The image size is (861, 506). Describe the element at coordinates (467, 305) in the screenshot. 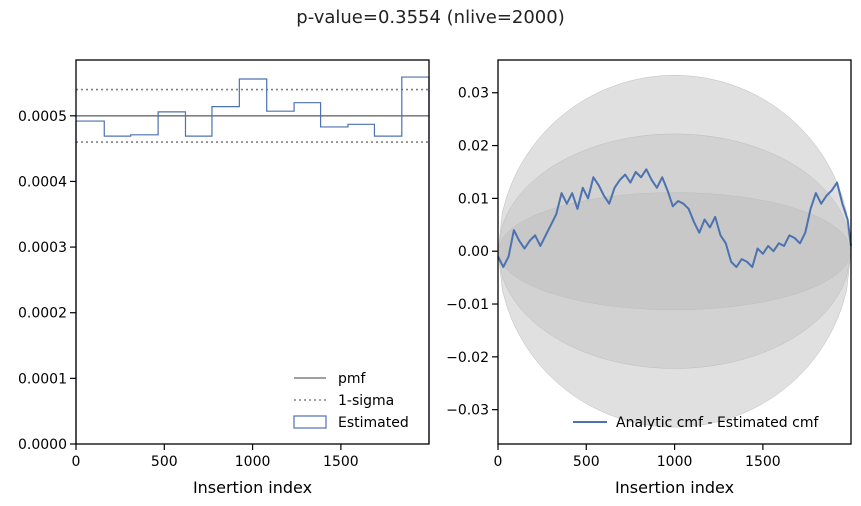

I see `right-ytick-label: −0.01` at that location.